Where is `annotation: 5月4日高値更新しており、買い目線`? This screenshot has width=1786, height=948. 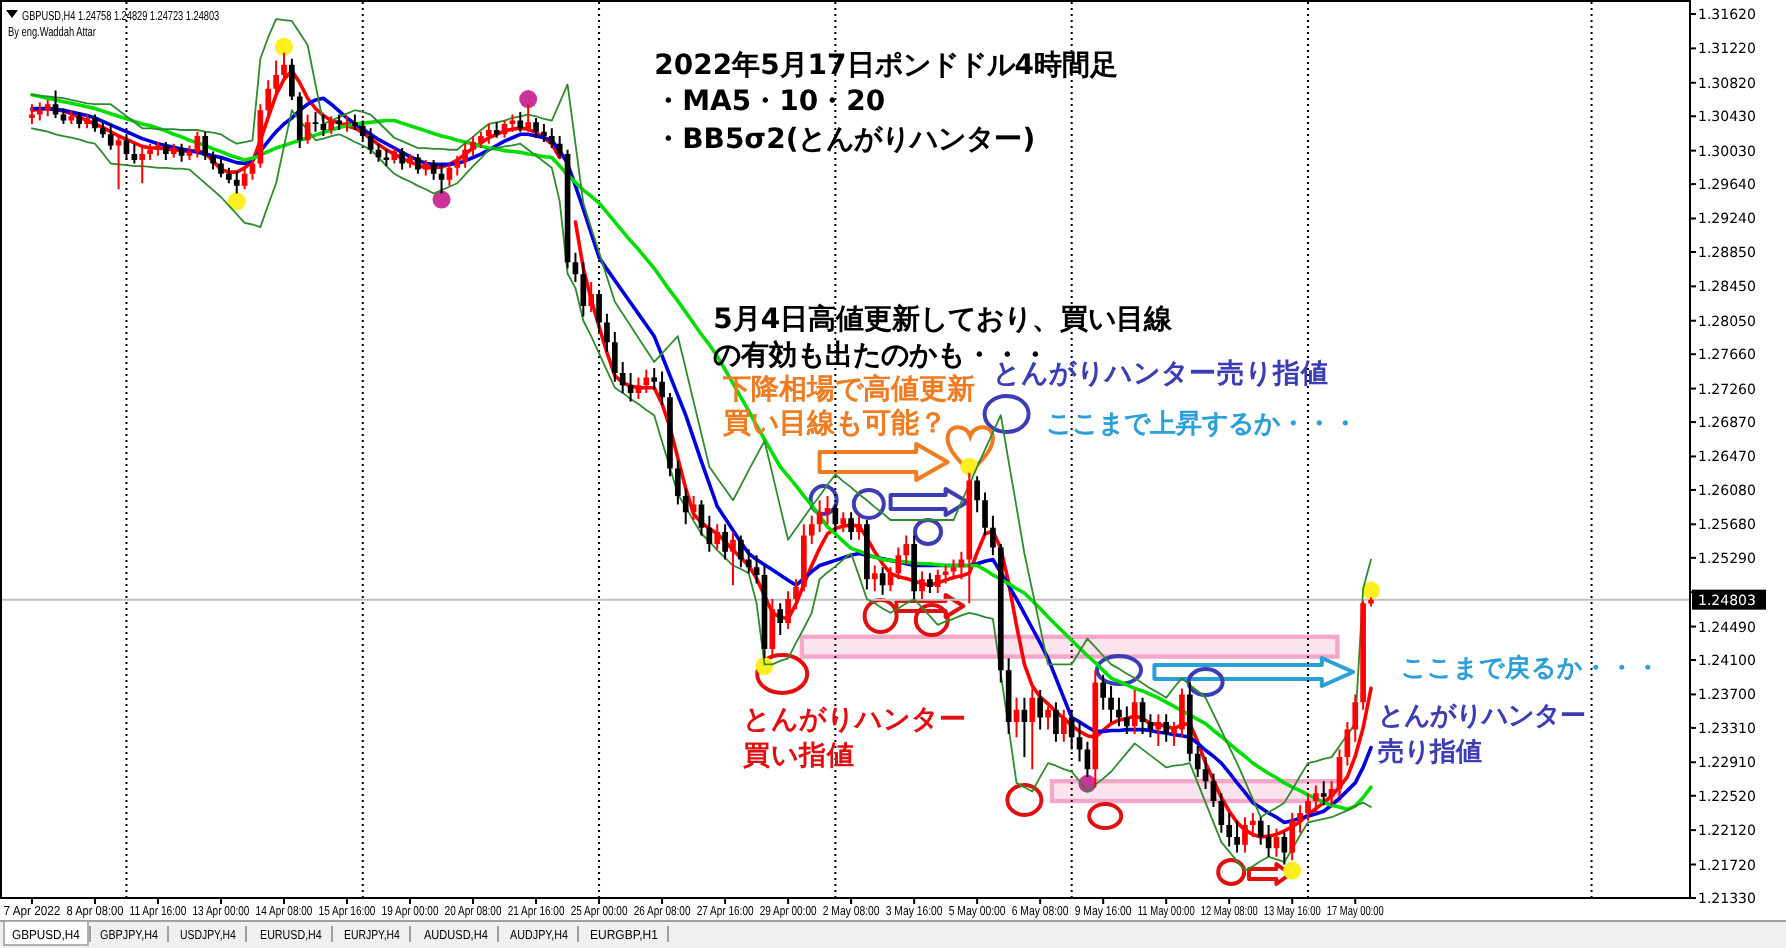
annotation: 5月4日高値更新しており、買い目線 is located at coordinates (944, 319).